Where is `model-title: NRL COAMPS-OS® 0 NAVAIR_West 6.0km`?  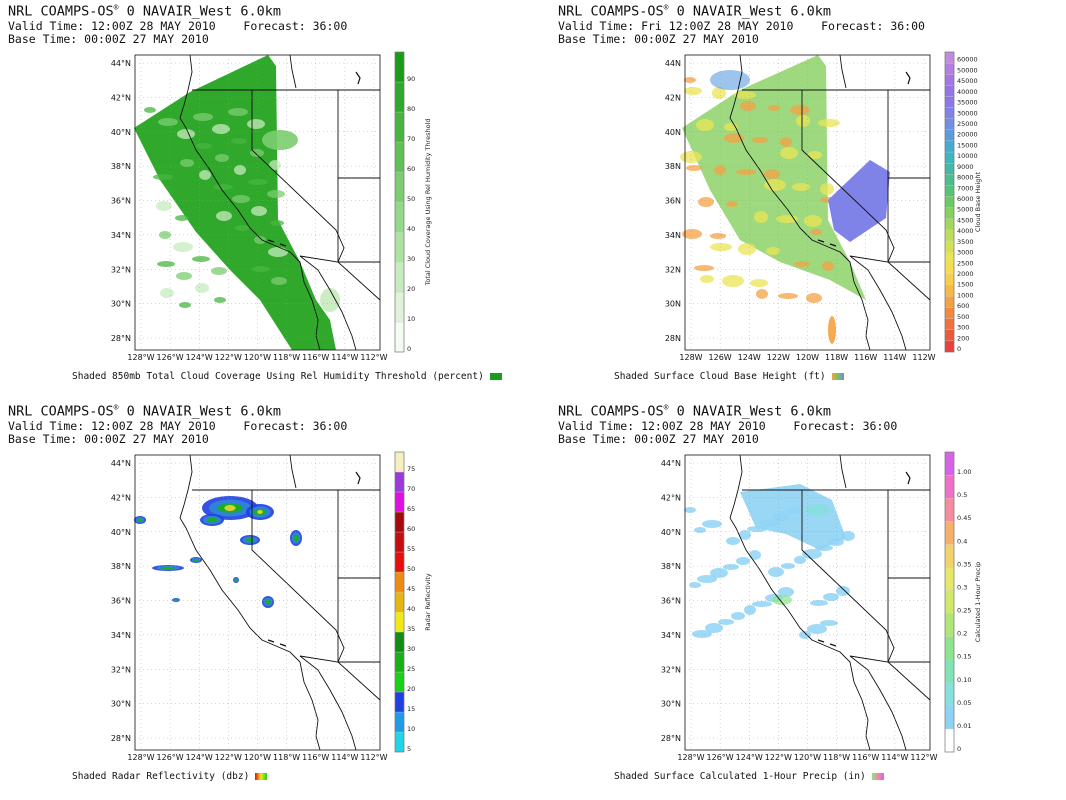
model-title: NRL COAMPS-OS® 0 NAVAIR_West 6.0km is located at coordinates (145, 411).